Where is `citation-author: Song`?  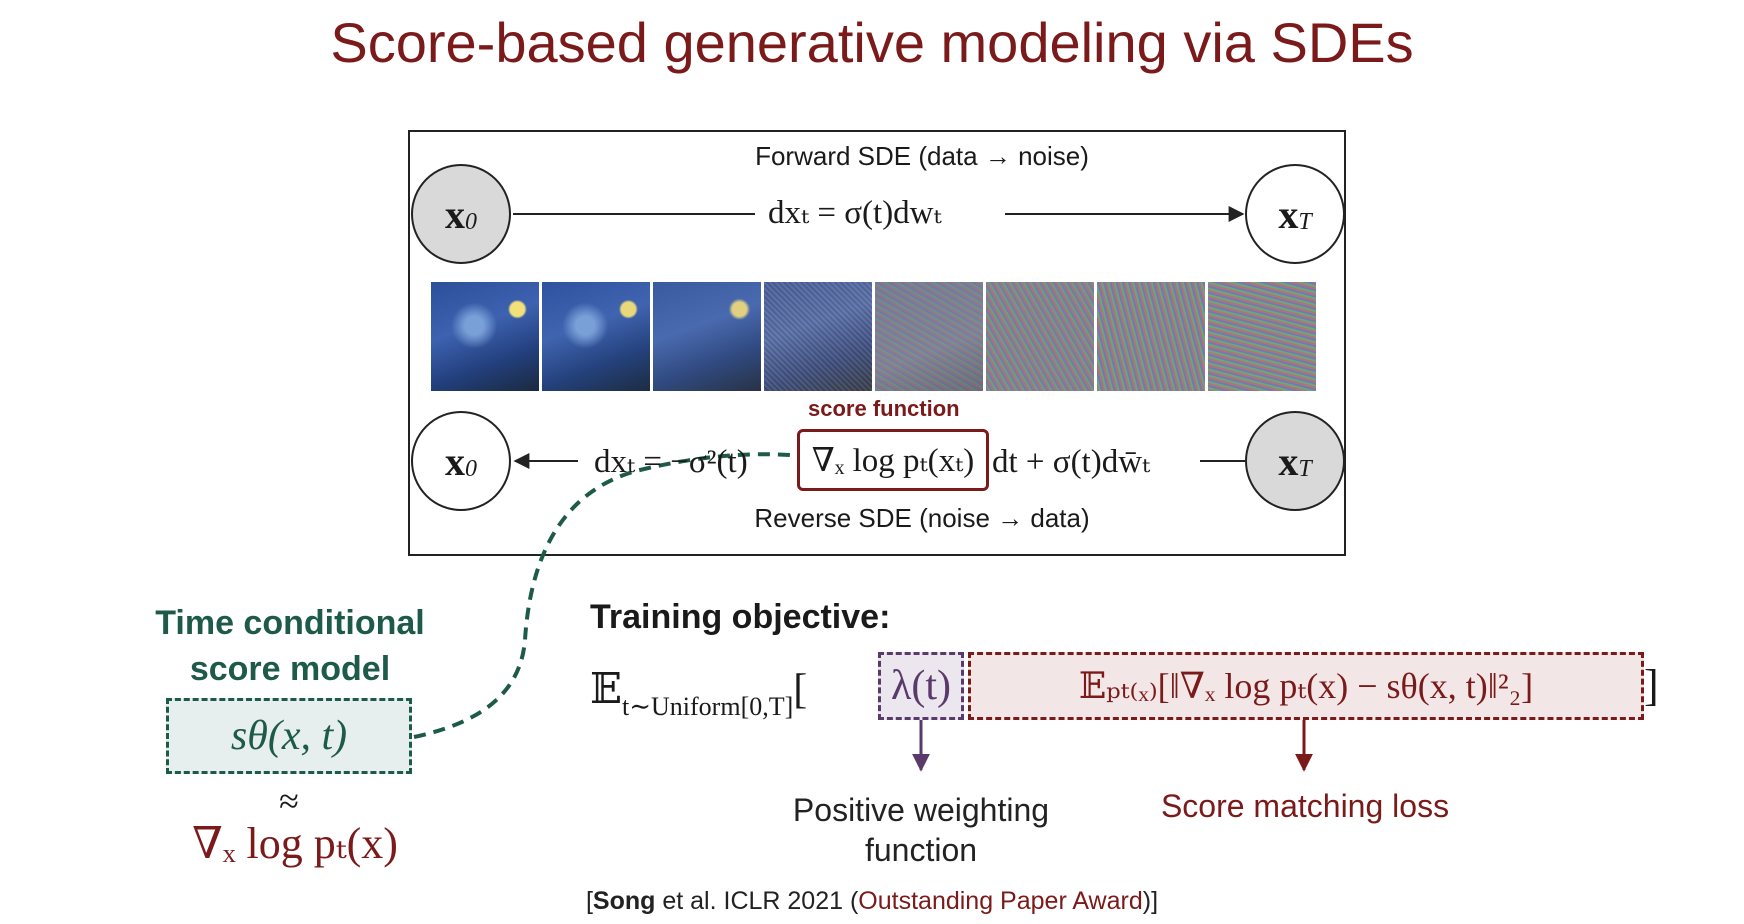
citation-author: Song is located at coordinates (624, 901).